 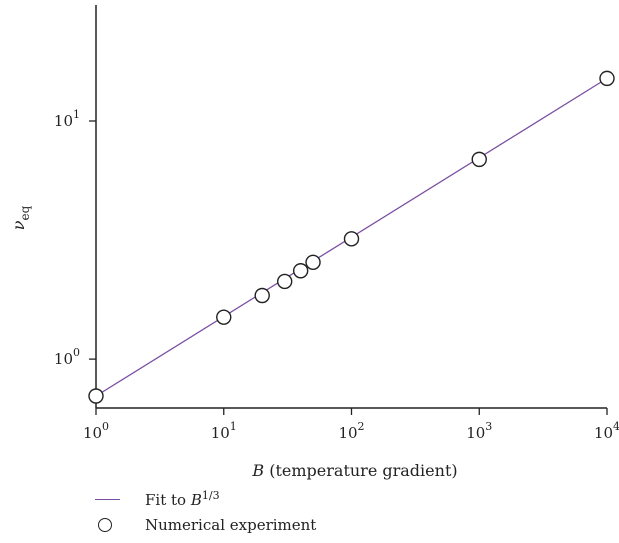 I want to click on legend-entry-fit: Fit to B1/3, so click(x=245, y=499).